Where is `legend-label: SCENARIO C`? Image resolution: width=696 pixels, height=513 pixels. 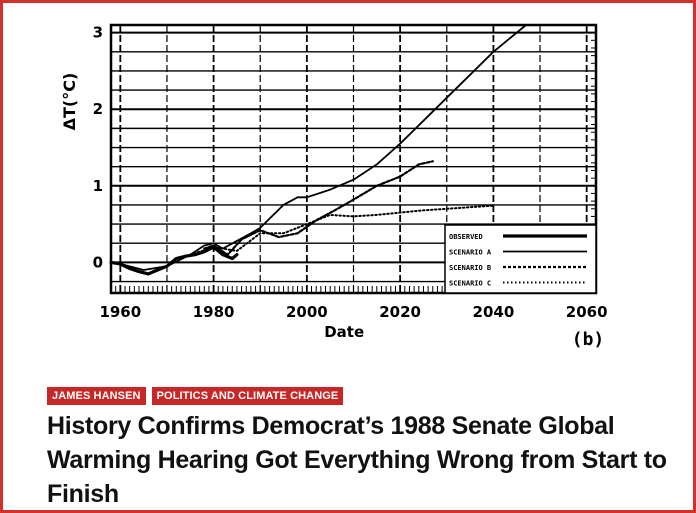
legend-label: SCENARIO C is located at coordinates (470, 284).